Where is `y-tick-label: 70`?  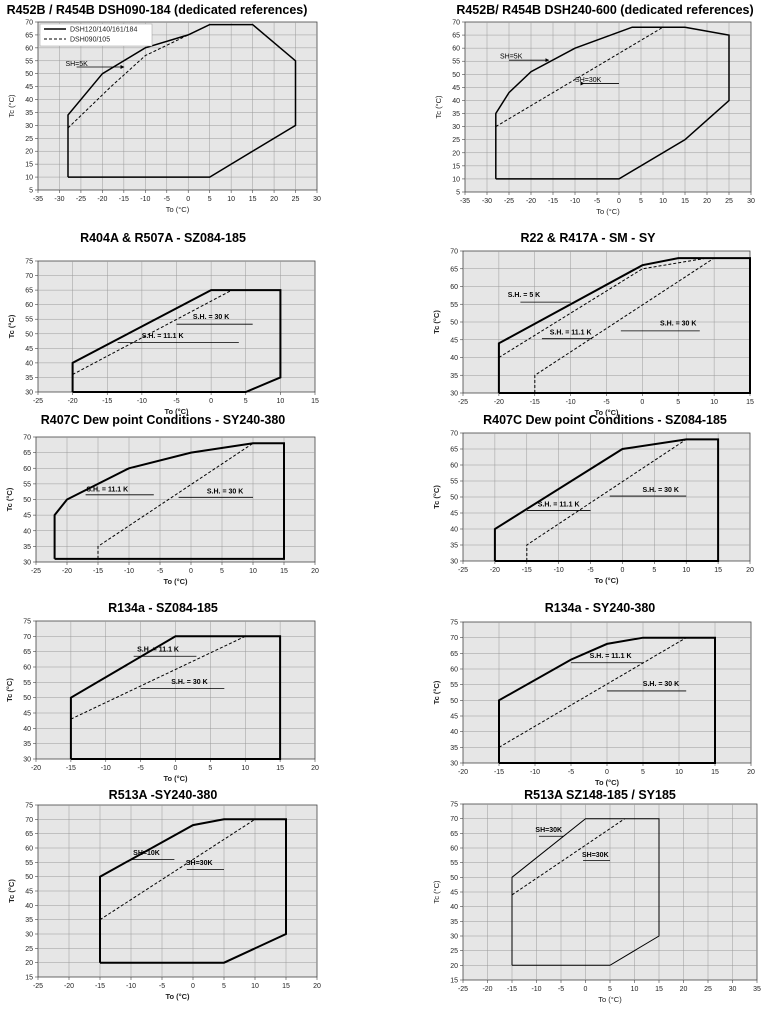
y-tick-label: 70 is located at coordinates (27, 438).